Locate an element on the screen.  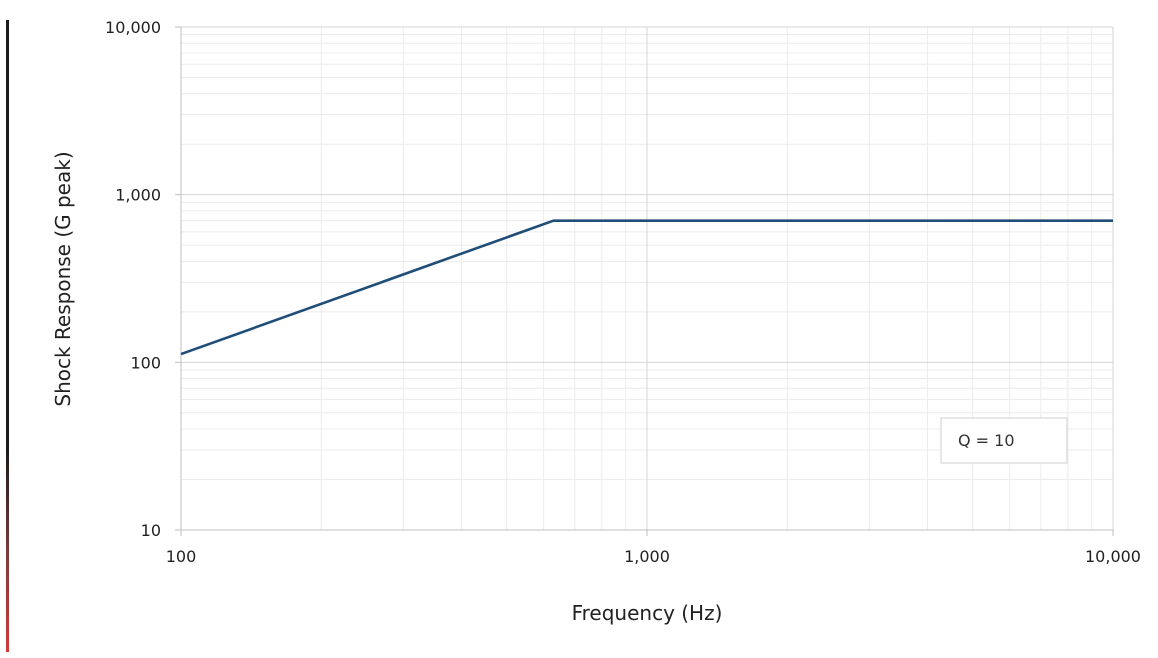
x-tick-labels: 100 1,000 10,000 is located at coordinates (653, 556).